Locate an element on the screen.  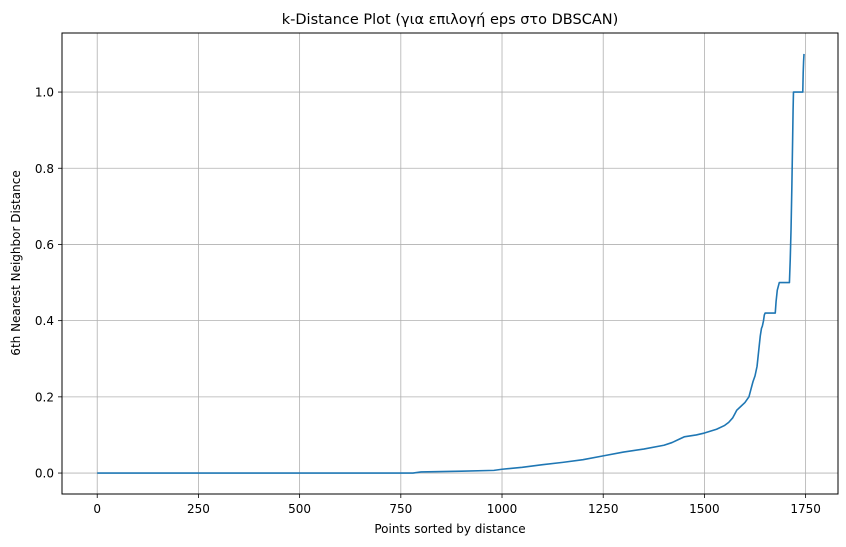
x-tick-label: 750 is located at coordinates (400, 509).